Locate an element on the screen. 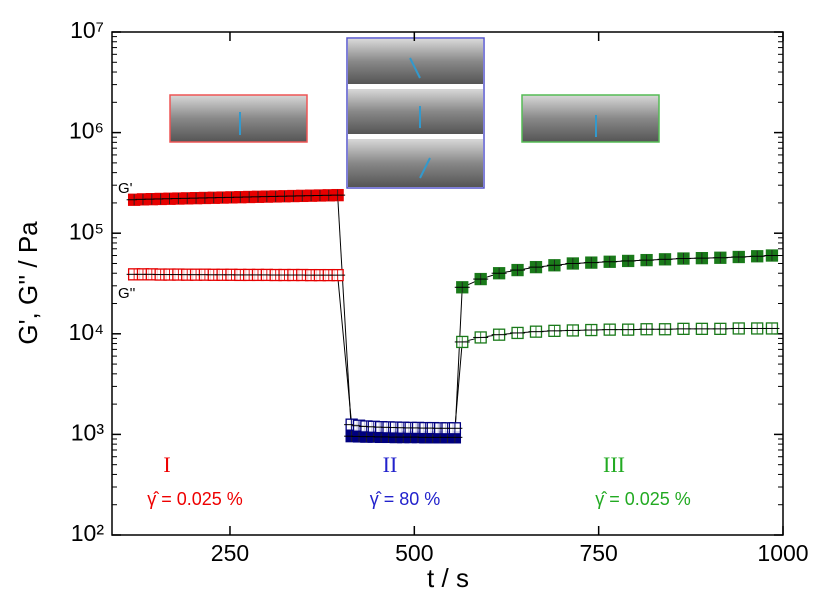  y-tick-label: 10² is located at coordinates (88, 533).